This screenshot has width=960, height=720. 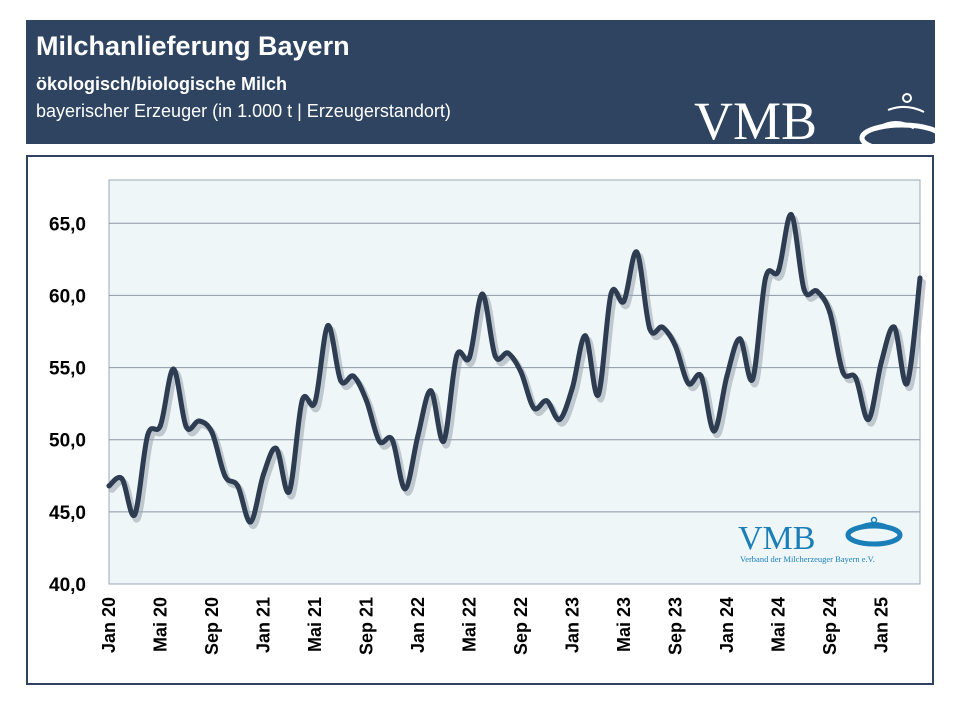 I want to click on vmb-logo: VMB, so click(x=814, y=117).